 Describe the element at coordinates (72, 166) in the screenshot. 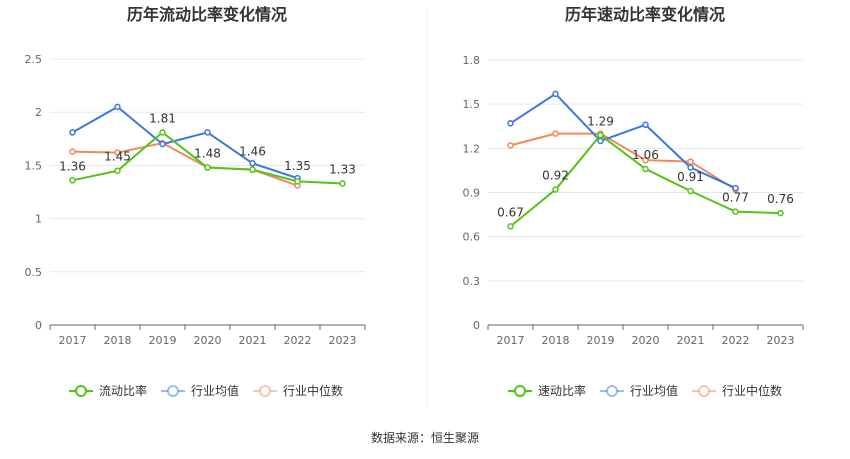

I see `data-label: 1.36` at that location.